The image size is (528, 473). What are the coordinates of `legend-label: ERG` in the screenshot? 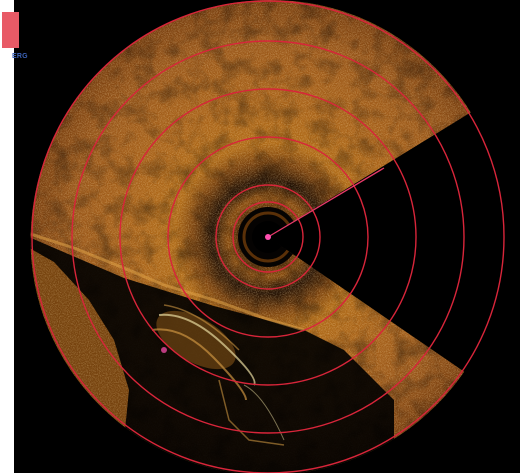 It's located at (20, 56).